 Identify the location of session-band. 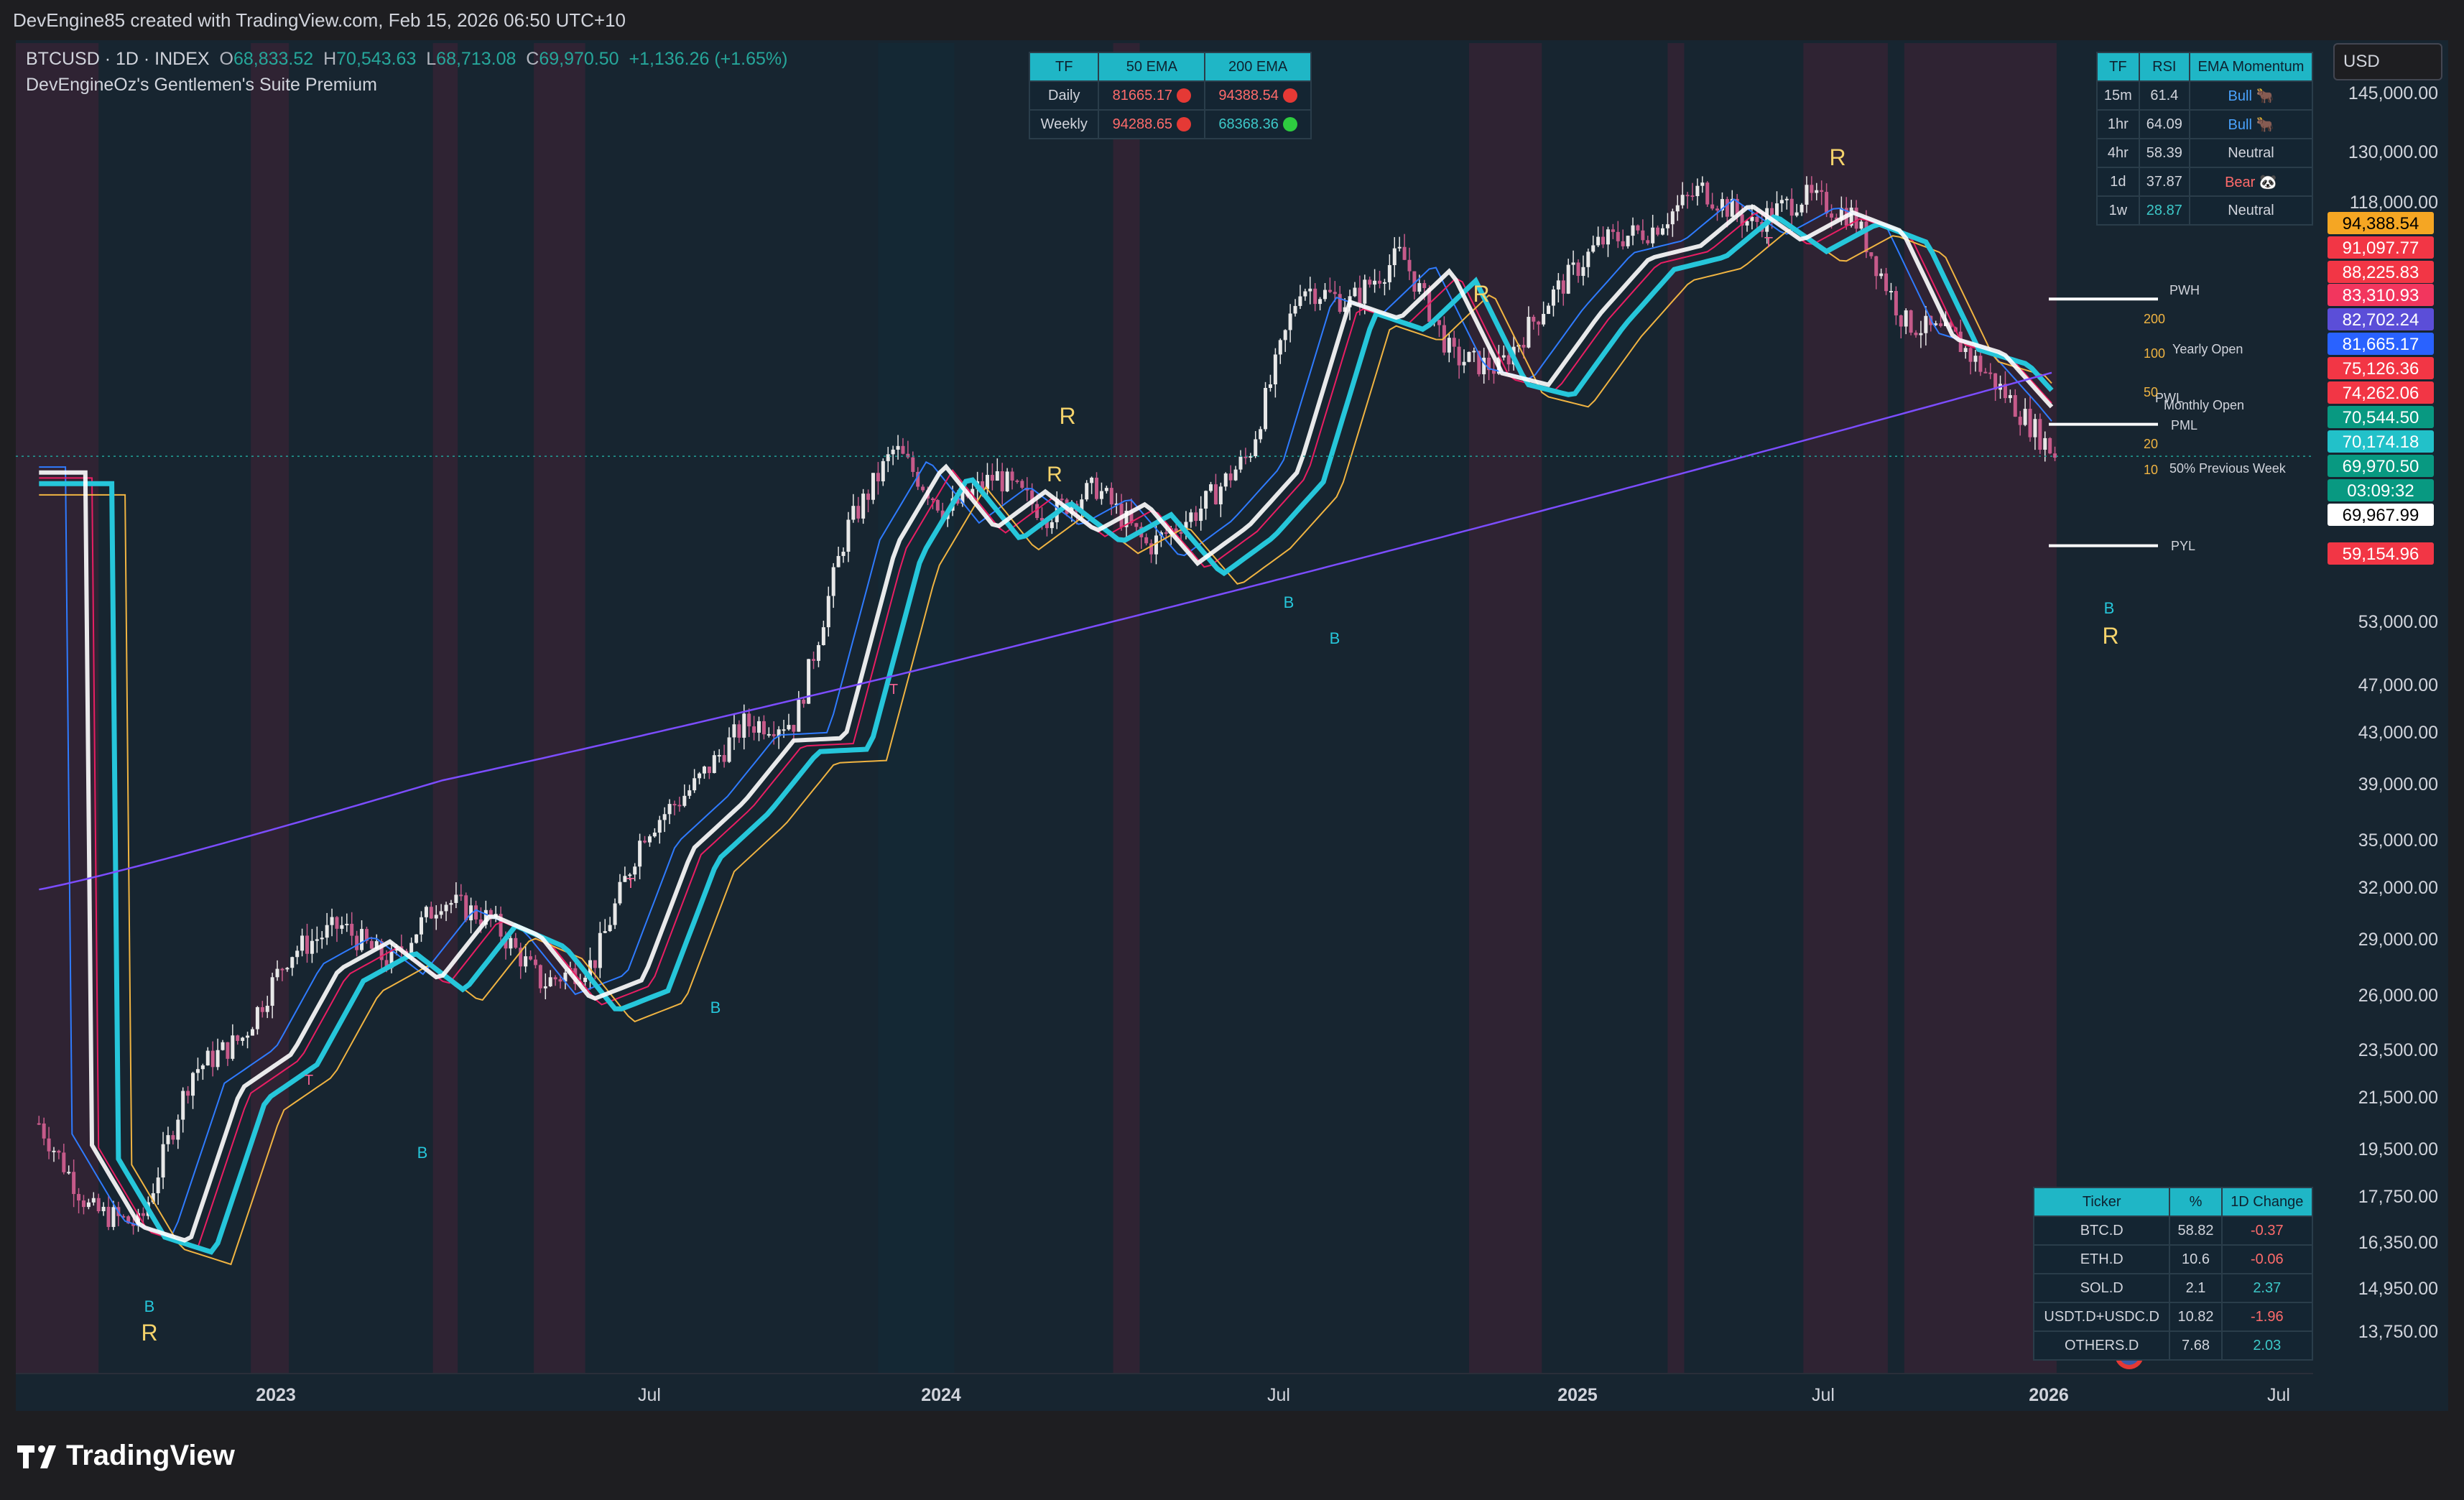
(1126, 708).